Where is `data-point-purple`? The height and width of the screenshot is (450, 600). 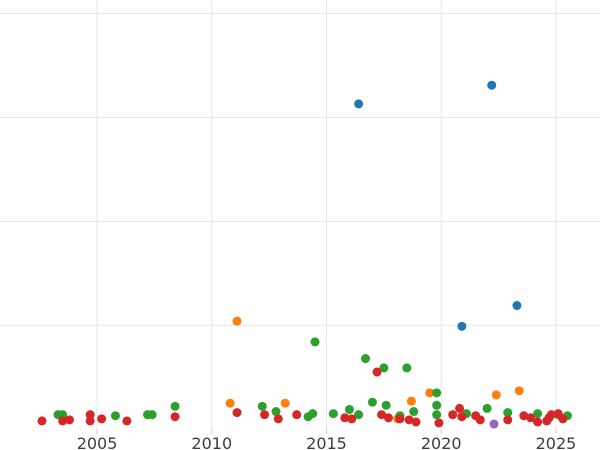
data-point-purple is located at coordinates (494, 424).